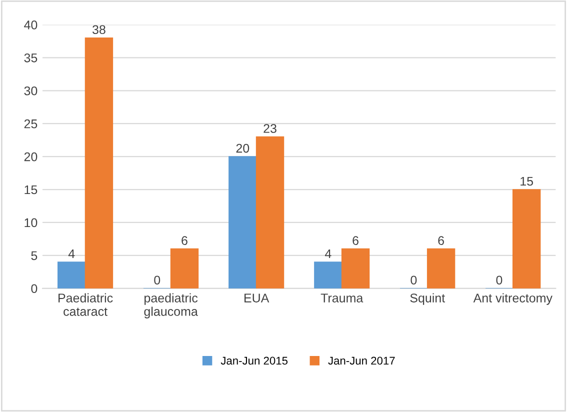 The image size is (567, 412). What do you see at coordinates (31, 157) in the screenshot?
I see `y-tick-label: 20` at bounding box center [31, 157].